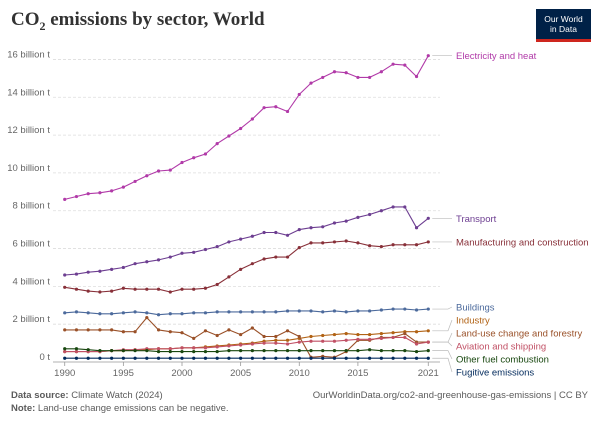 This screenshot has width=600, height=424. What do you see at coordinates (519, 334) in the screenshot?
I see `series-label-land-use-change-and-forestry: Land-use change and forestry` at bounding box center [519, 334].